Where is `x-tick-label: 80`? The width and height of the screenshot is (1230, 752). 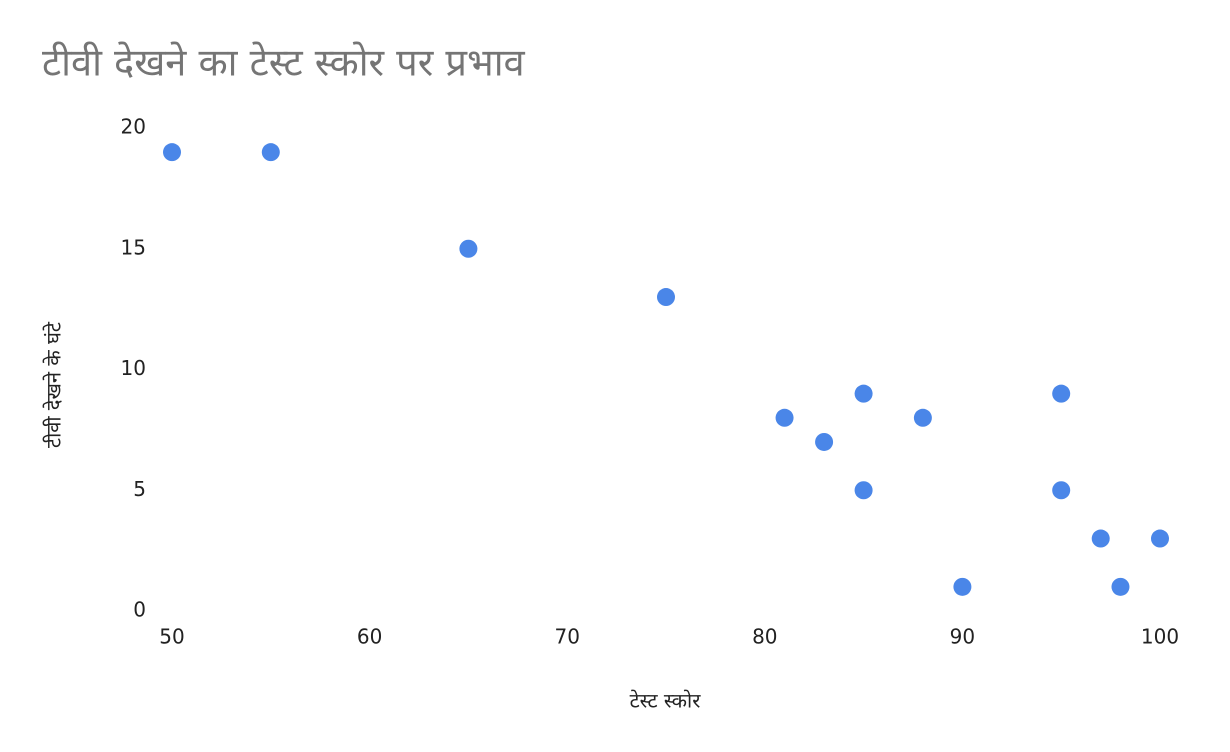
x-tick-label: 80 is located at coordinates (764, 637).